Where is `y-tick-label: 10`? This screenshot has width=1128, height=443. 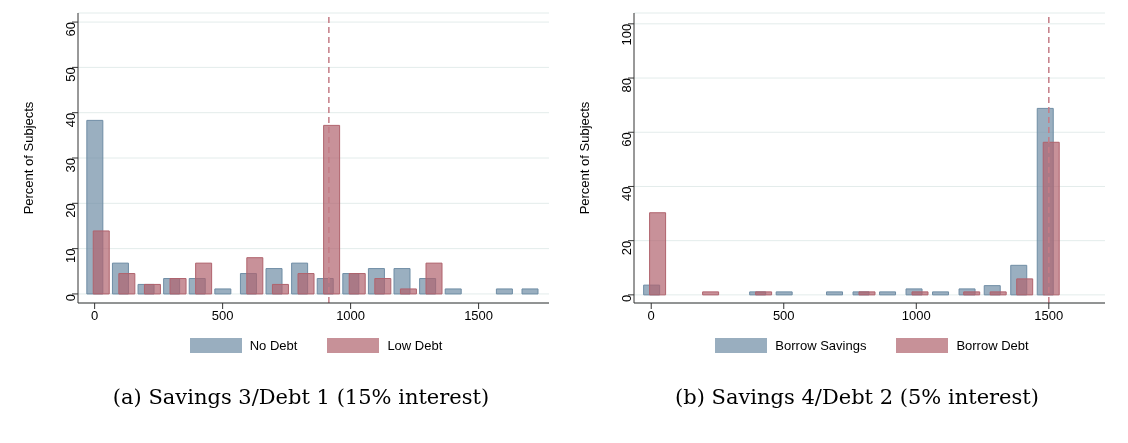
y-tick-label: 10 is located at coordinates (70, 256).